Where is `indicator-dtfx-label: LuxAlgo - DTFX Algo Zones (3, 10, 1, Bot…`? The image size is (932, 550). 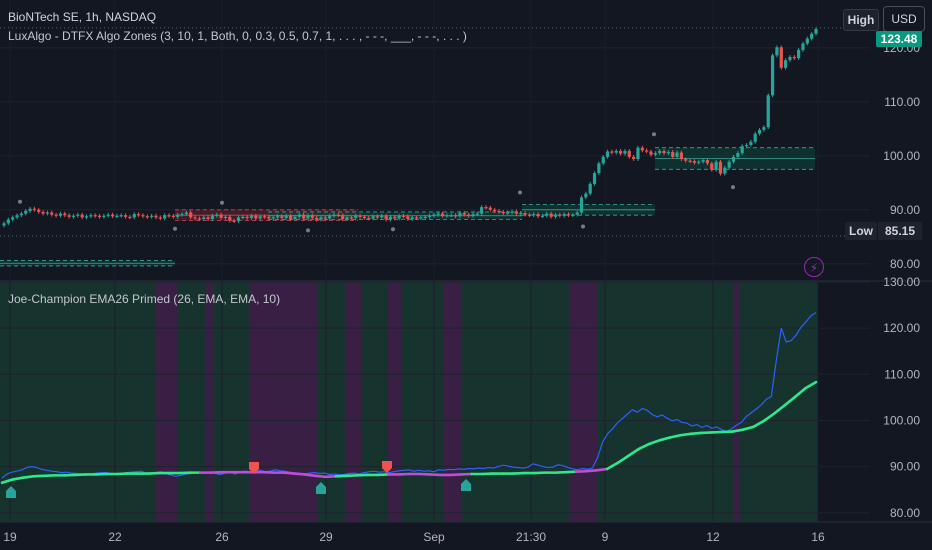
indicator-dtfx-label: LuxAlgo - DTFX Algo Zones (3, 10, 1, Bot… is located at coordinates (237, 36).